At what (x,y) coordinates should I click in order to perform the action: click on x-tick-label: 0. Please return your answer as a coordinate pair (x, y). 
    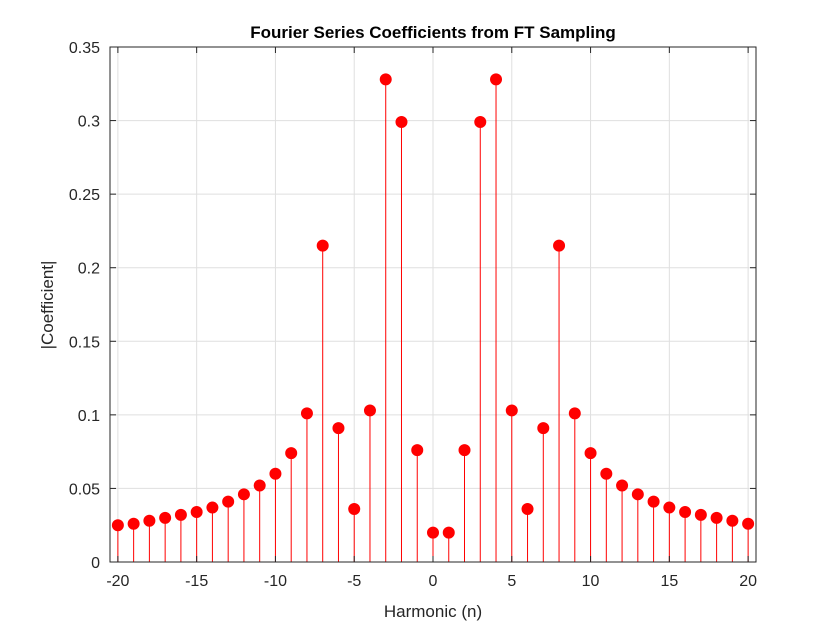
    Looking at the image, I should click on (433, 581).